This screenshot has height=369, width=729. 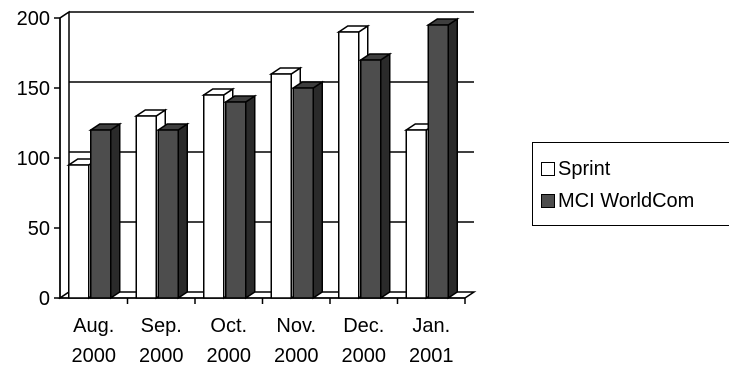 I want to click on y-tick-label: 200, so click(x=33, y=19).